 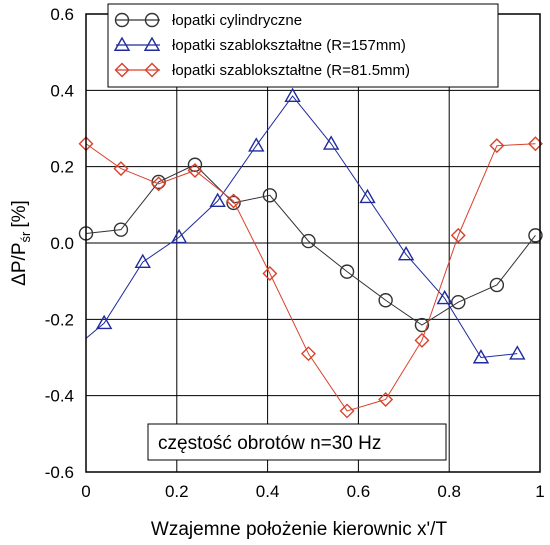 What do you see at coordinates (268, 491) in the screenshot?
I see `x-tick-label: 0.4` at bounding box center [268, 491].